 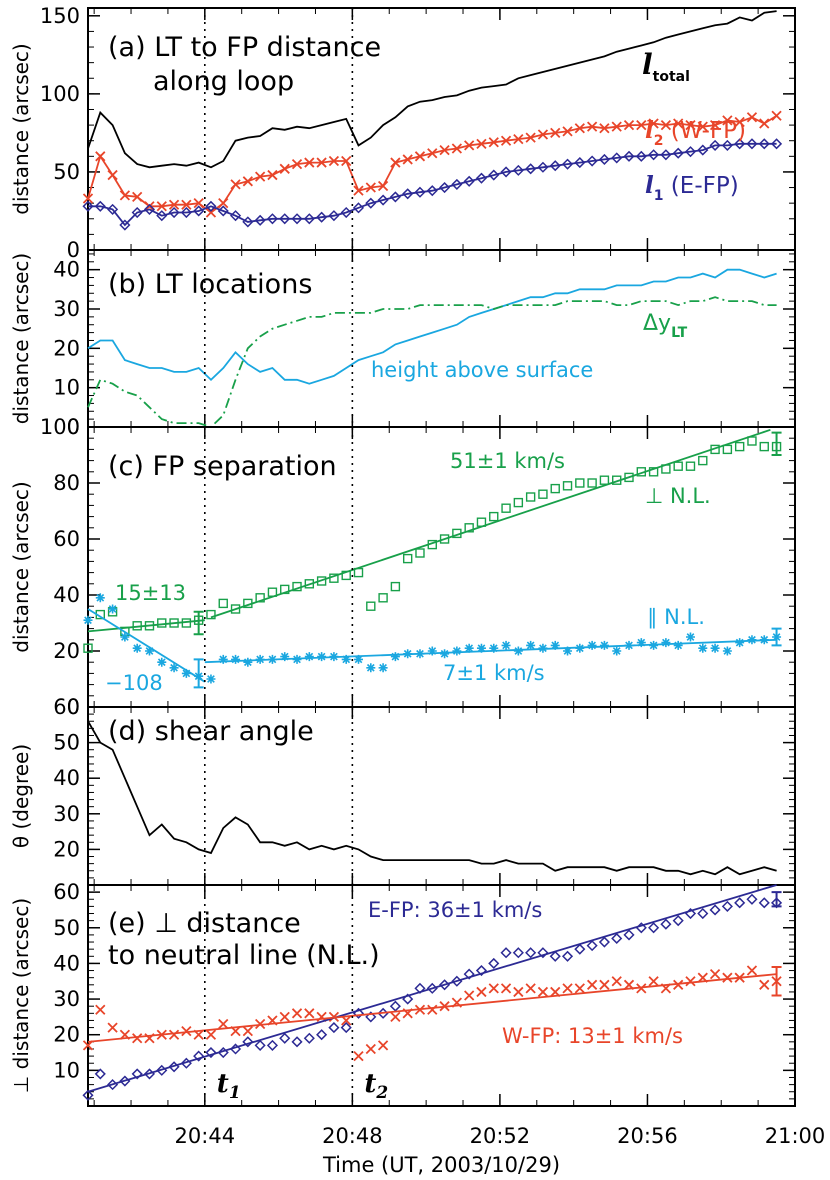 What do you see at coordinates (229, 1086) in the screenshot?
I see `event-label: t1` at bounding box center [229, 1086].